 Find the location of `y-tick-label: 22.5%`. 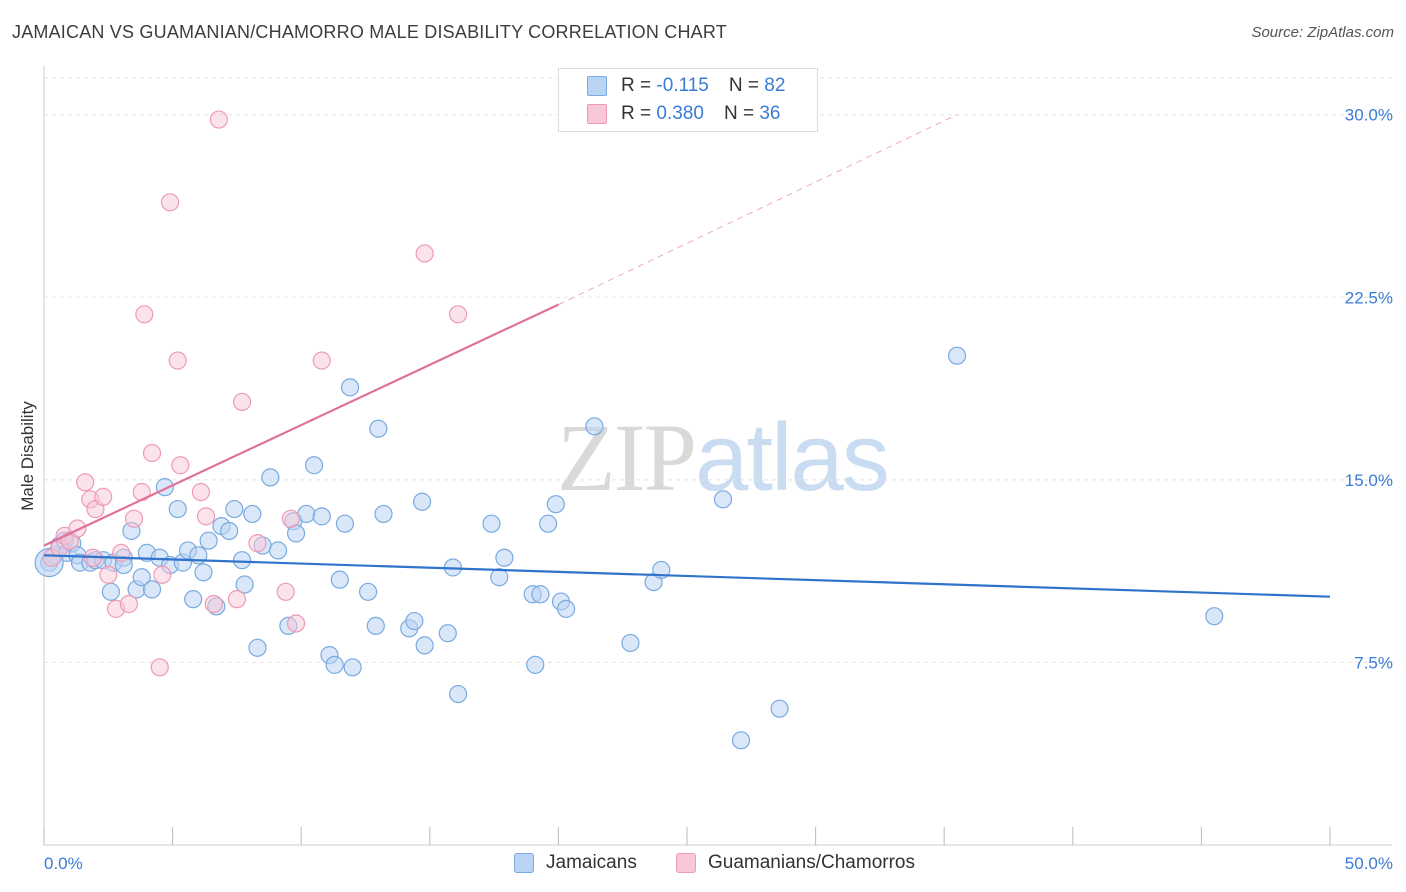

y-tick-label: 22.5% is located at coordinates (1369, 297).